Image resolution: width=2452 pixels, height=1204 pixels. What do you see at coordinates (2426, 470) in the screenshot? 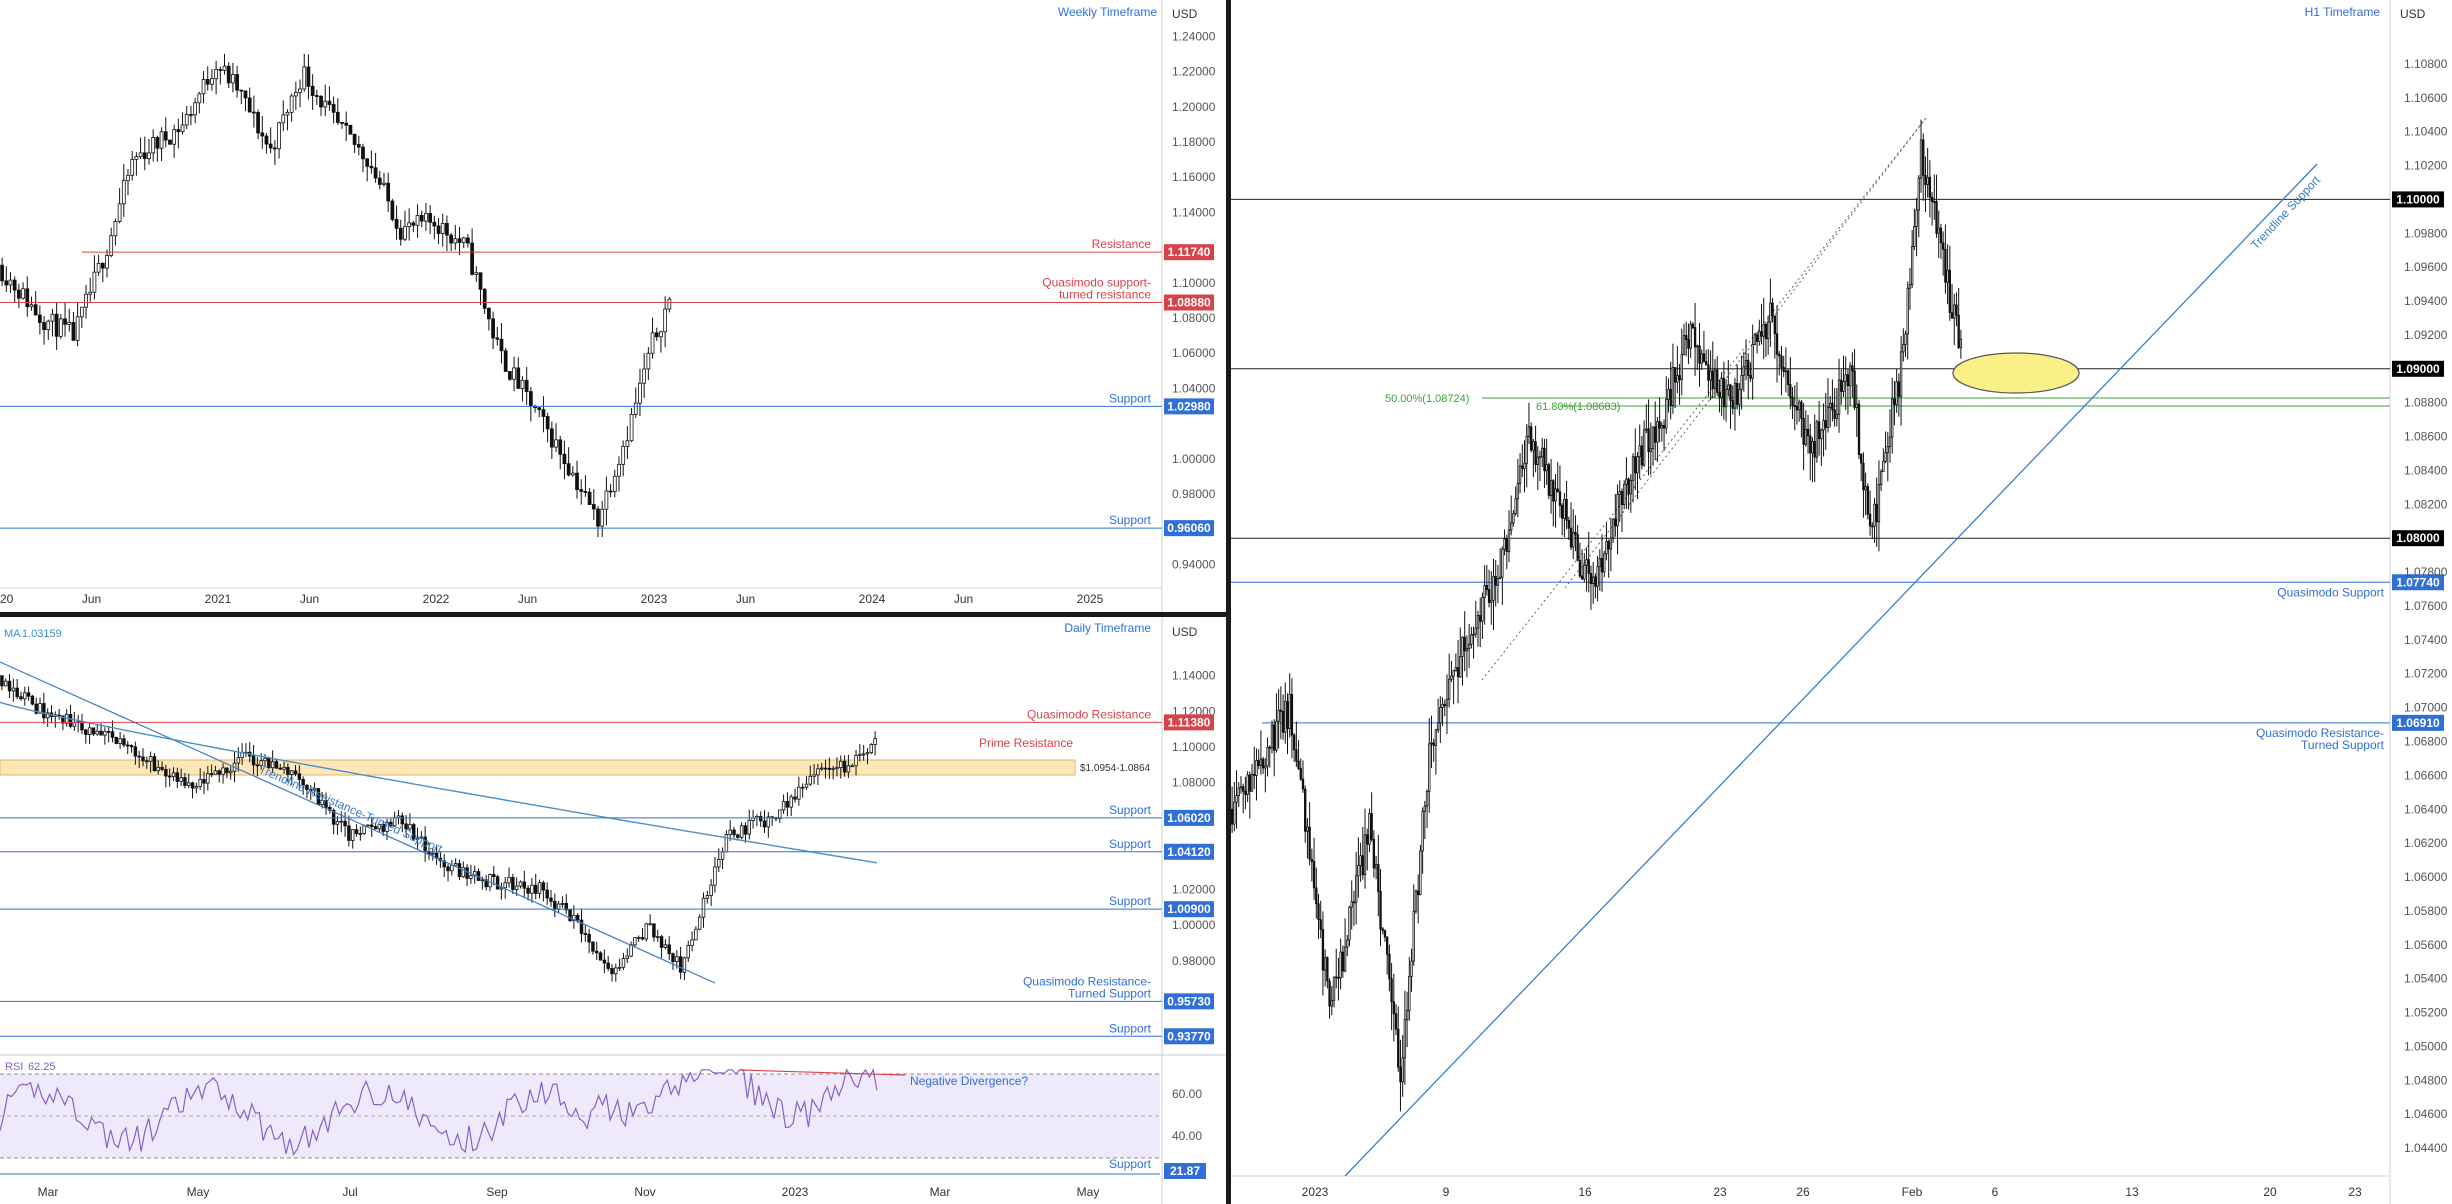
I see `h1-y-tick: 1.08400` at bounding box center [2426, 470].